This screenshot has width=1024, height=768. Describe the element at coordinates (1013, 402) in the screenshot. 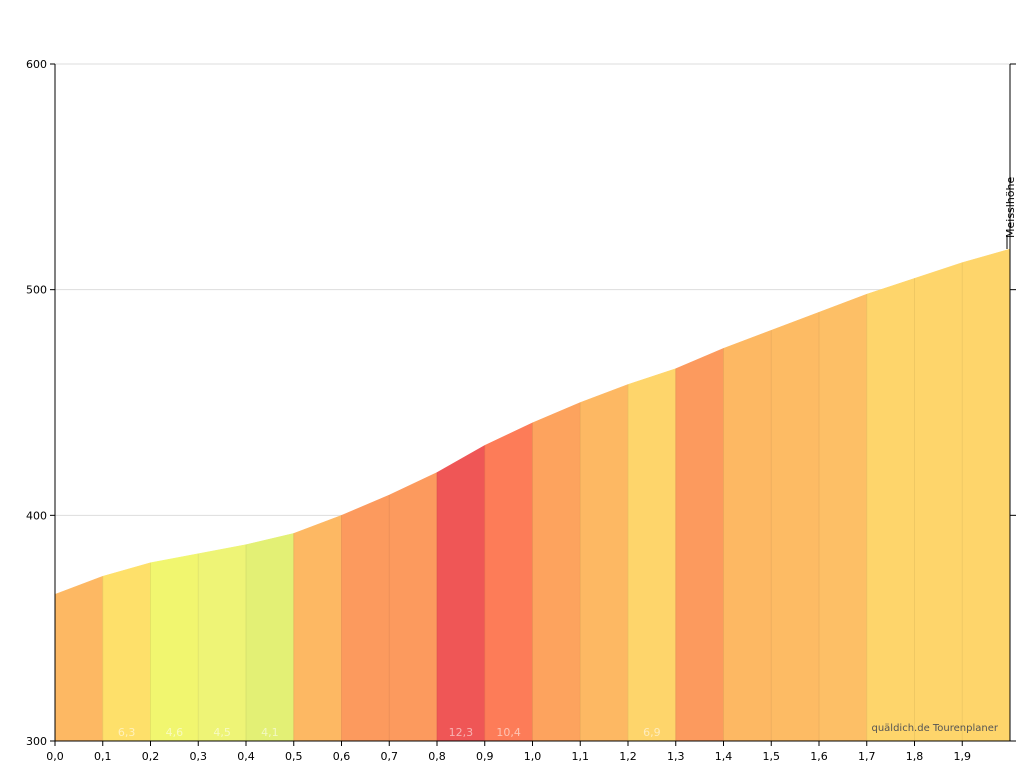

I see `y-axis-right-ticks` at that location.